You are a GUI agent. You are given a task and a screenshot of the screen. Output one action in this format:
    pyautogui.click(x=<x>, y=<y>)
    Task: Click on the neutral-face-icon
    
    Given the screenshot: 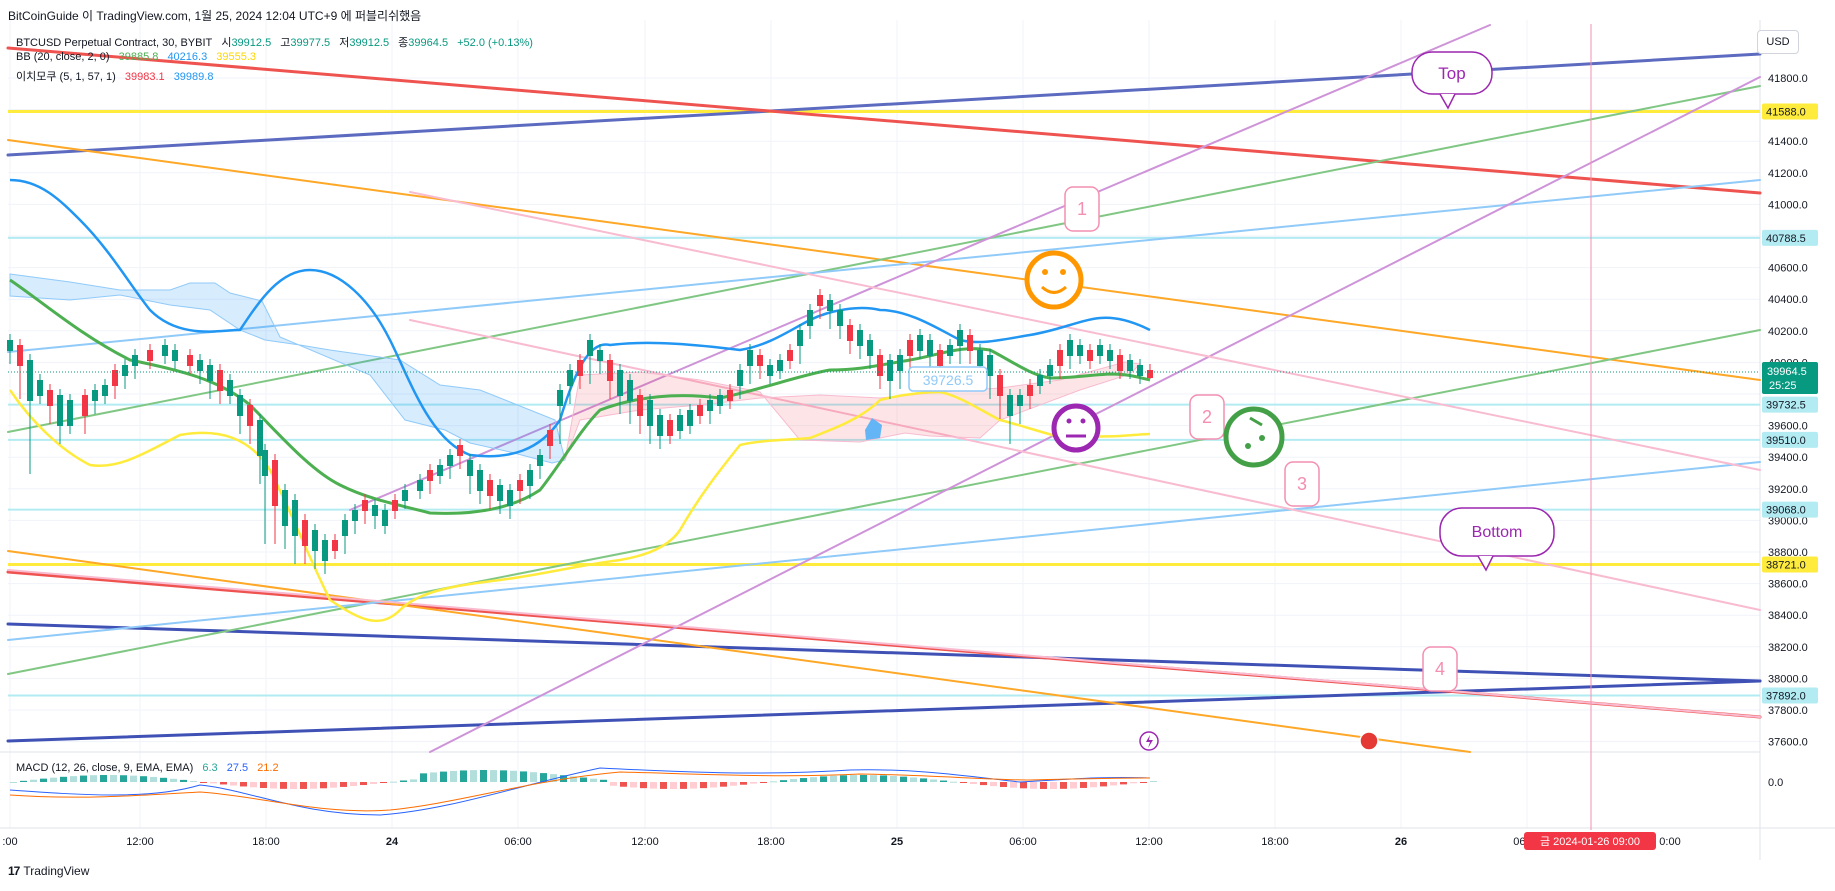 What is the action you would take?
    pyautogui.click(x=1076, y=428)
    